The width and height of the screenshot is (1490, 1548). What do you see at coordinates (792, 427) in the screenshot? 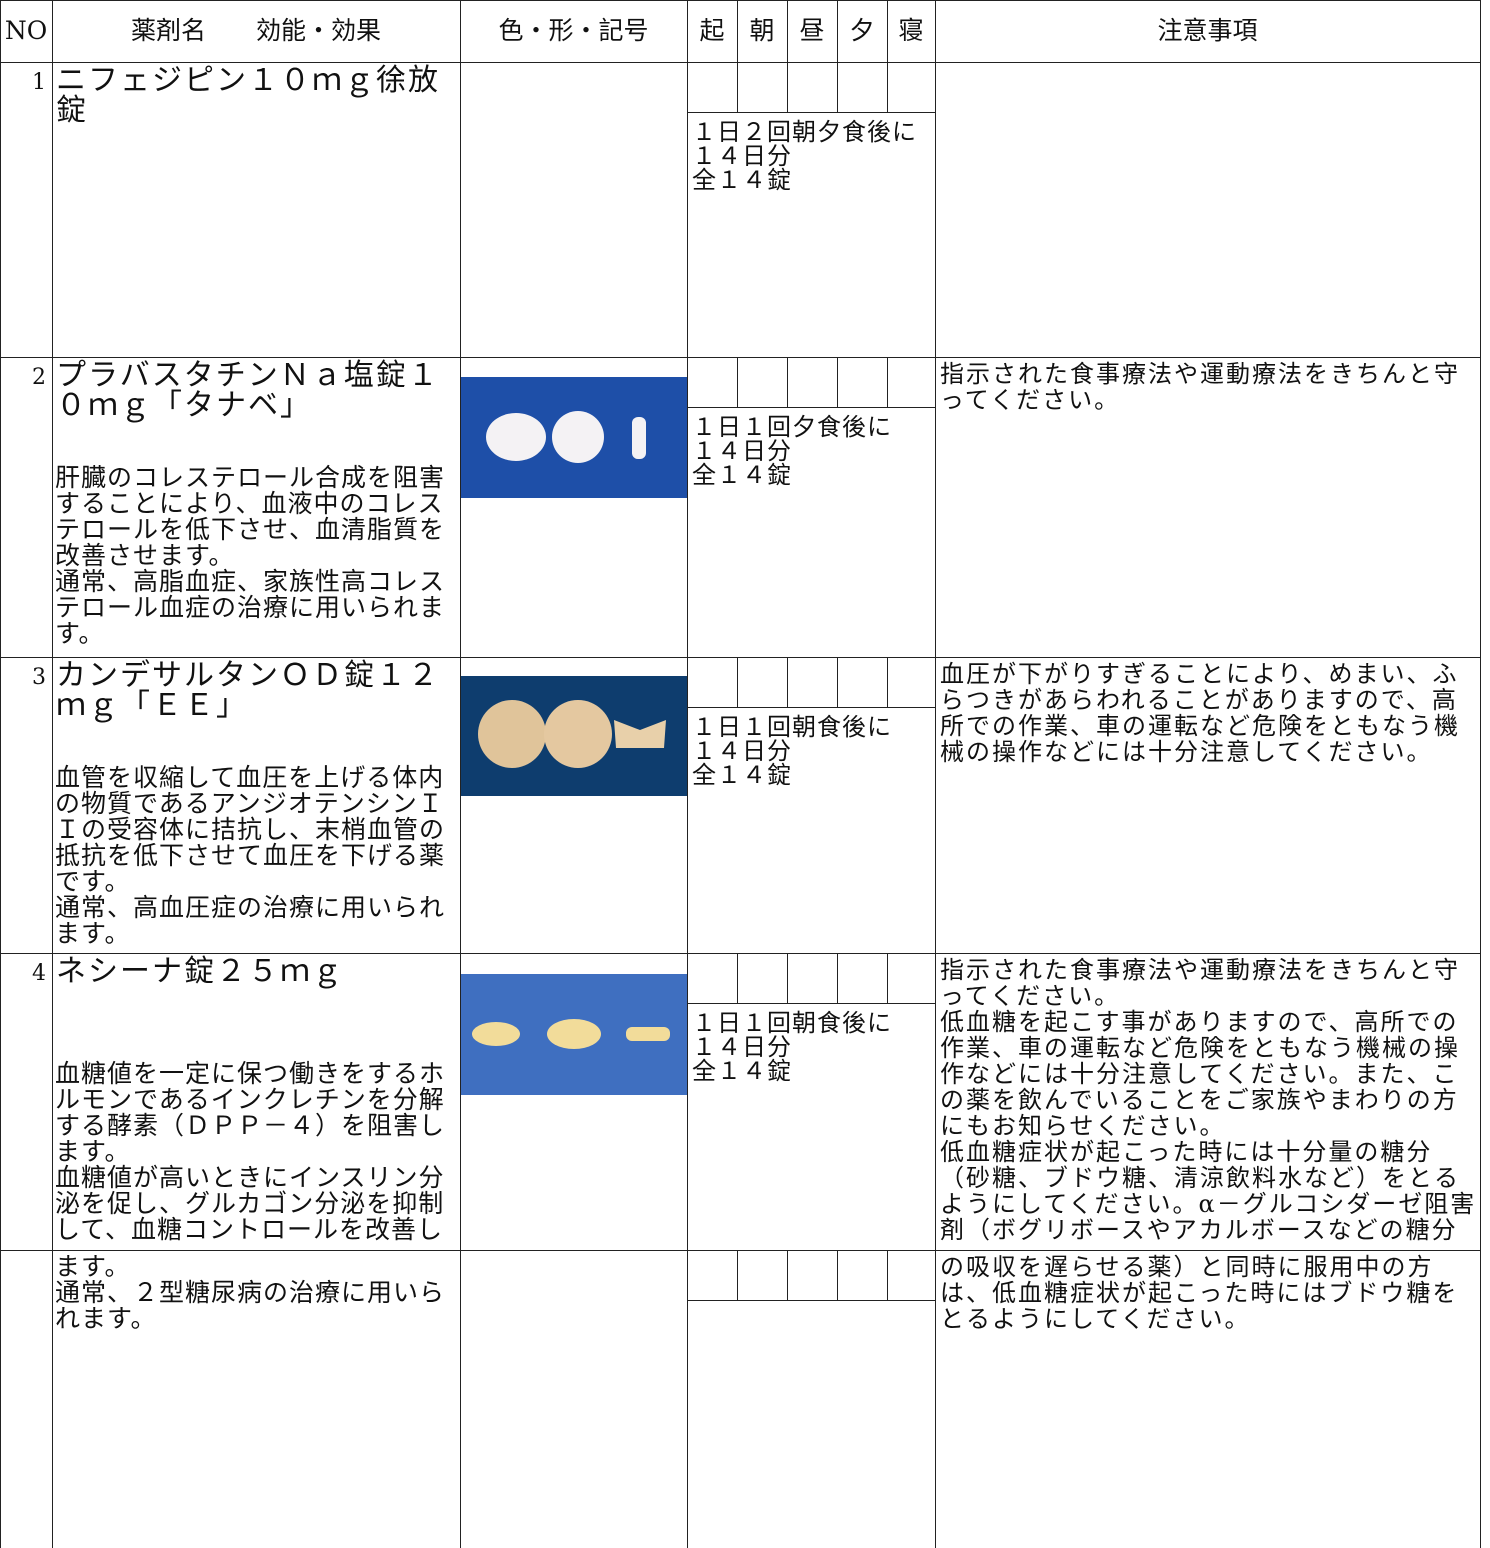
I see `dosage-text: １日１回夕食後に` at bounding box center [792, 427].